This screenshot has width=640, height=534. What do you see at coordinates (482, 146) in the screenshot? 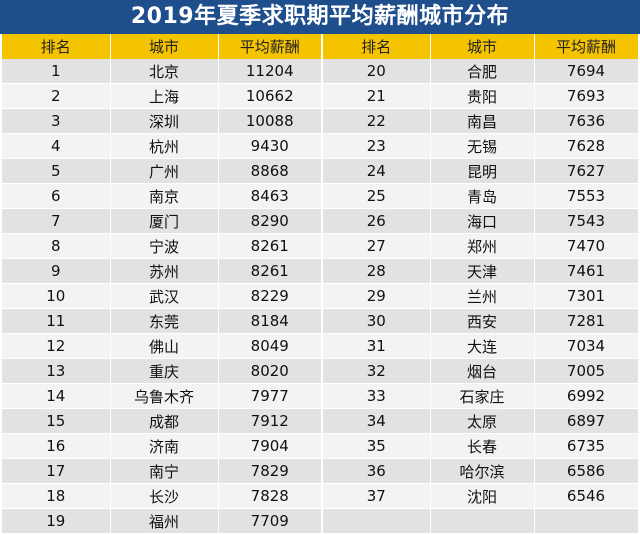
I see `city-cell: 无锡` at bounding box center [482, 146].